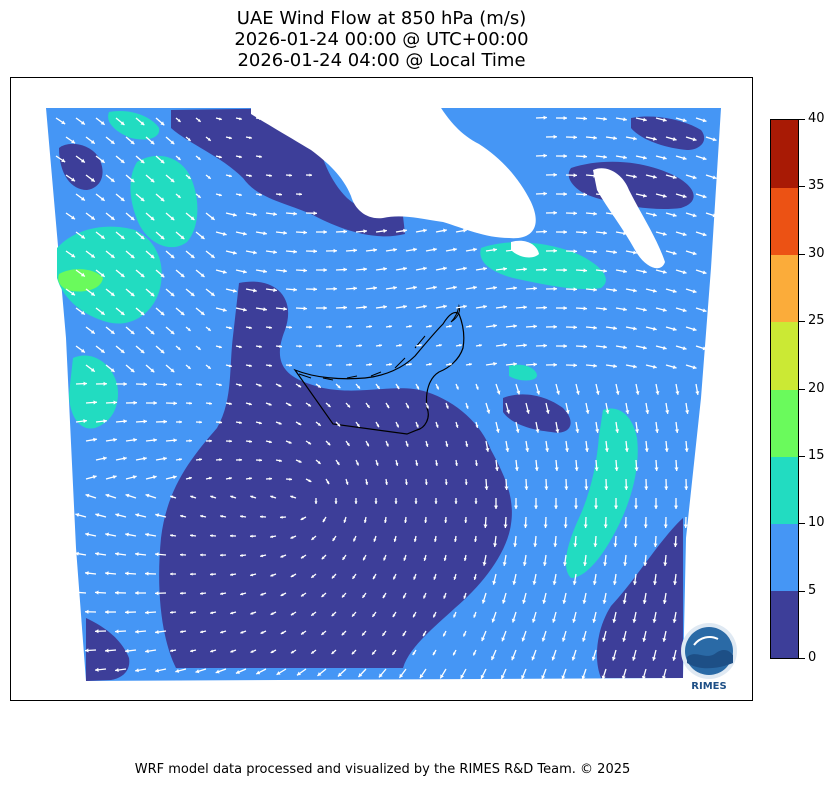  Describe the element at coordinates (812, 590) in the screenshot. I see `colorbar-tick-label: 5` at that location.